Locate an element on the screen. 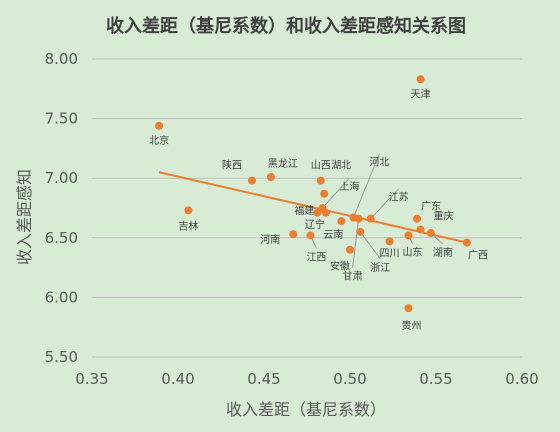 This screenshot has width=560, height=432. point-label: 天津 is located at coordinates (421, 94).